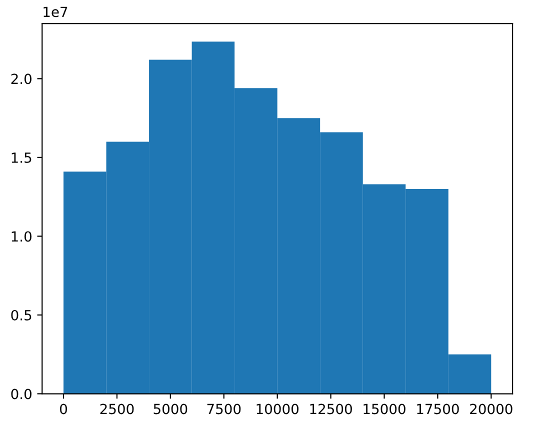  I want to click on x-tick-label: 17500, so click(438, 409).